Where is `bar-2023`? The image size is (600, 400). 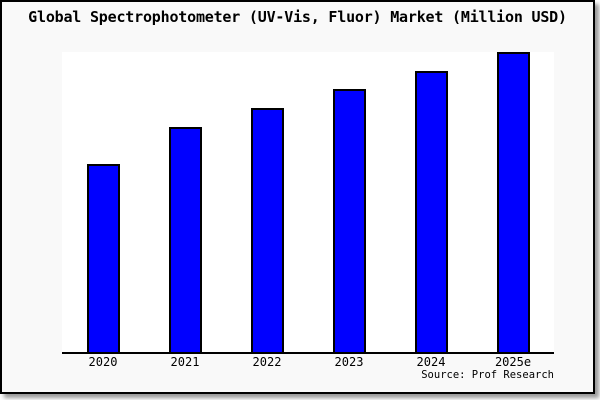 bar-2023 is located at coordinates (349, 220).